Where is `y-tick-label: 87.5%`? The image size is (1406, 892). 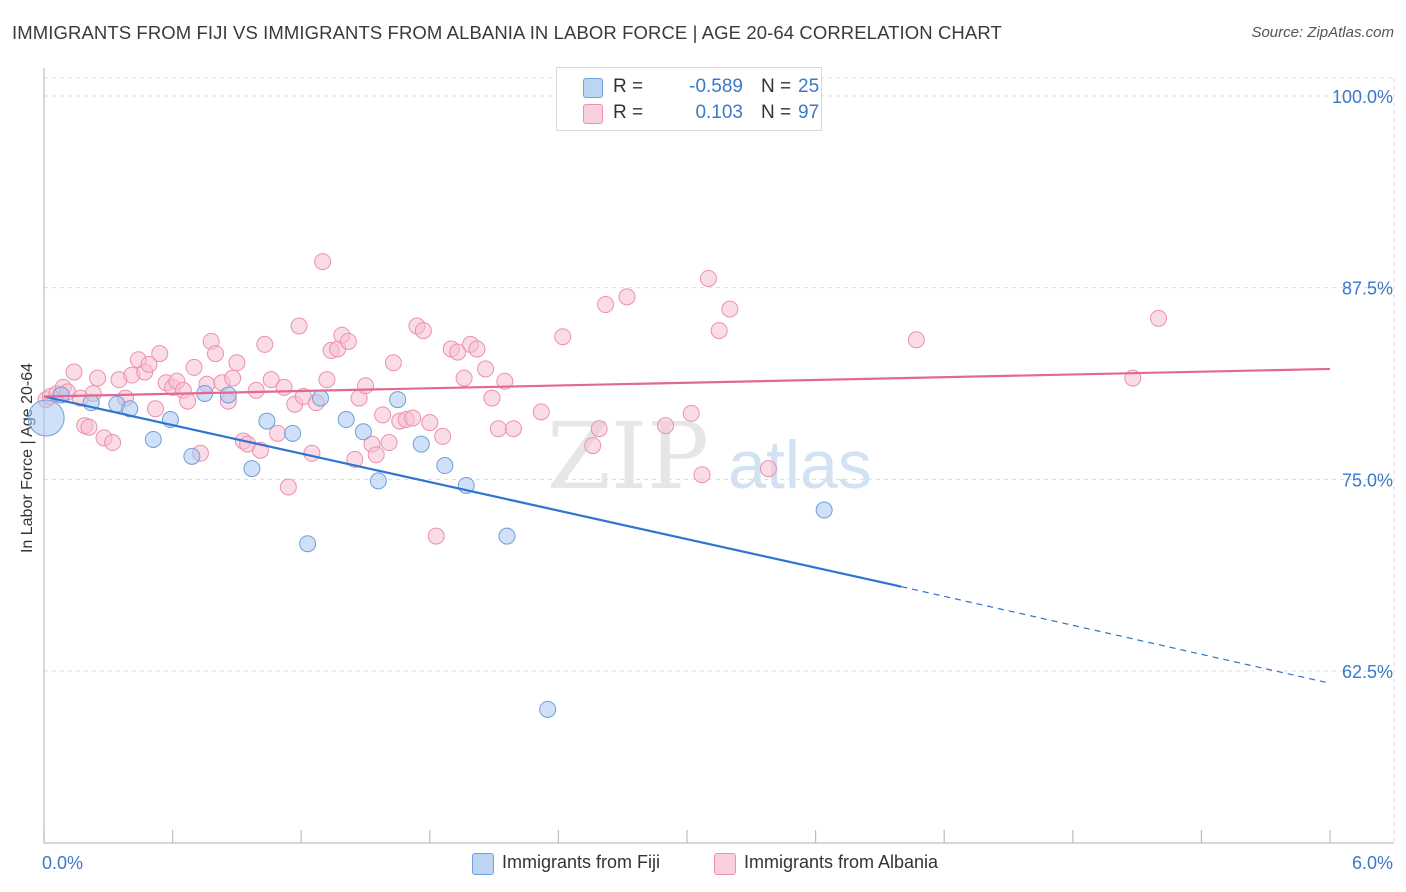
y-tick-label: 87.5% is located at coordinates (1367, 289).